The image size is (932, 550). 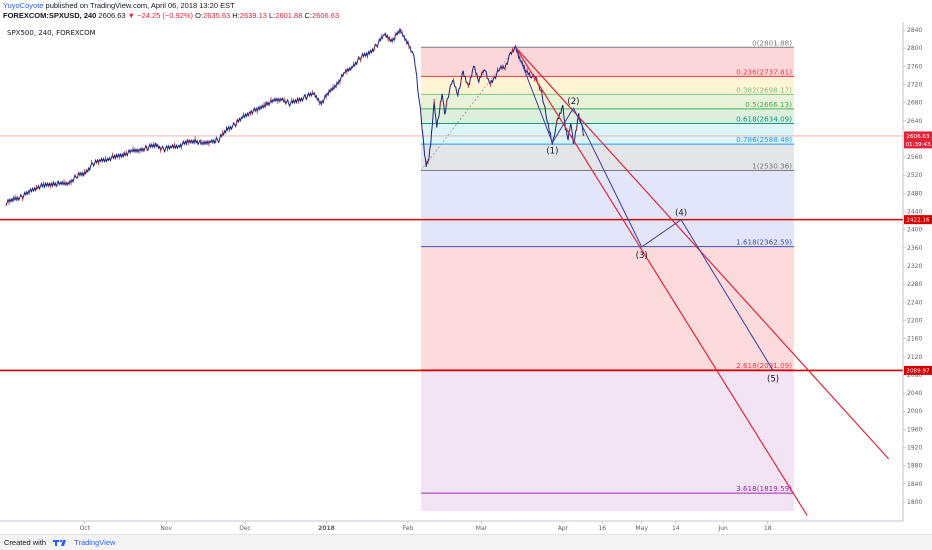 What do you see at coordinates (768, 104) in the screenshot?
I see `fib-label-0.5: 0.5(2666.13)` at bounding box center [768, 104].